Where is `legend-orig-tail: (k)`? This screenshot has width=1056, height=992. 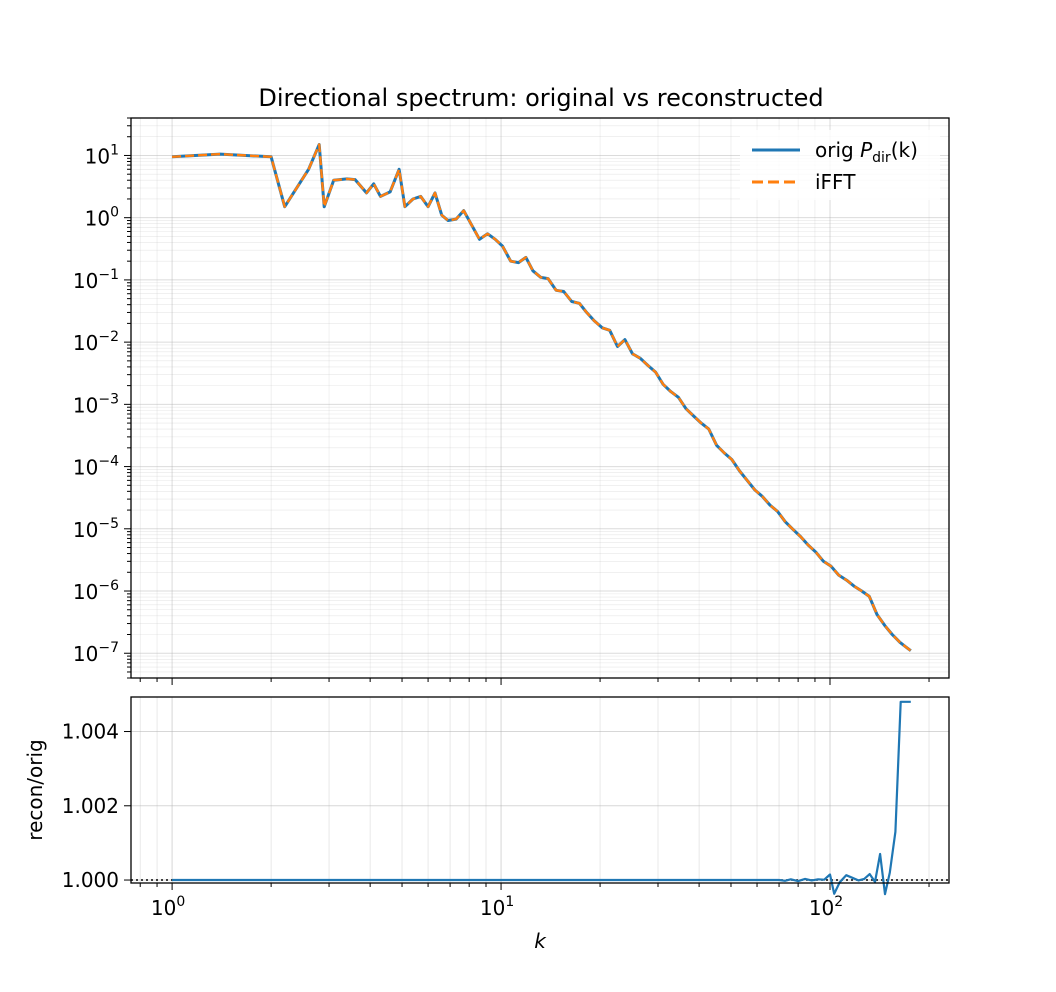
legend-orig-tail: (k) is located at coordinates (904, 150).